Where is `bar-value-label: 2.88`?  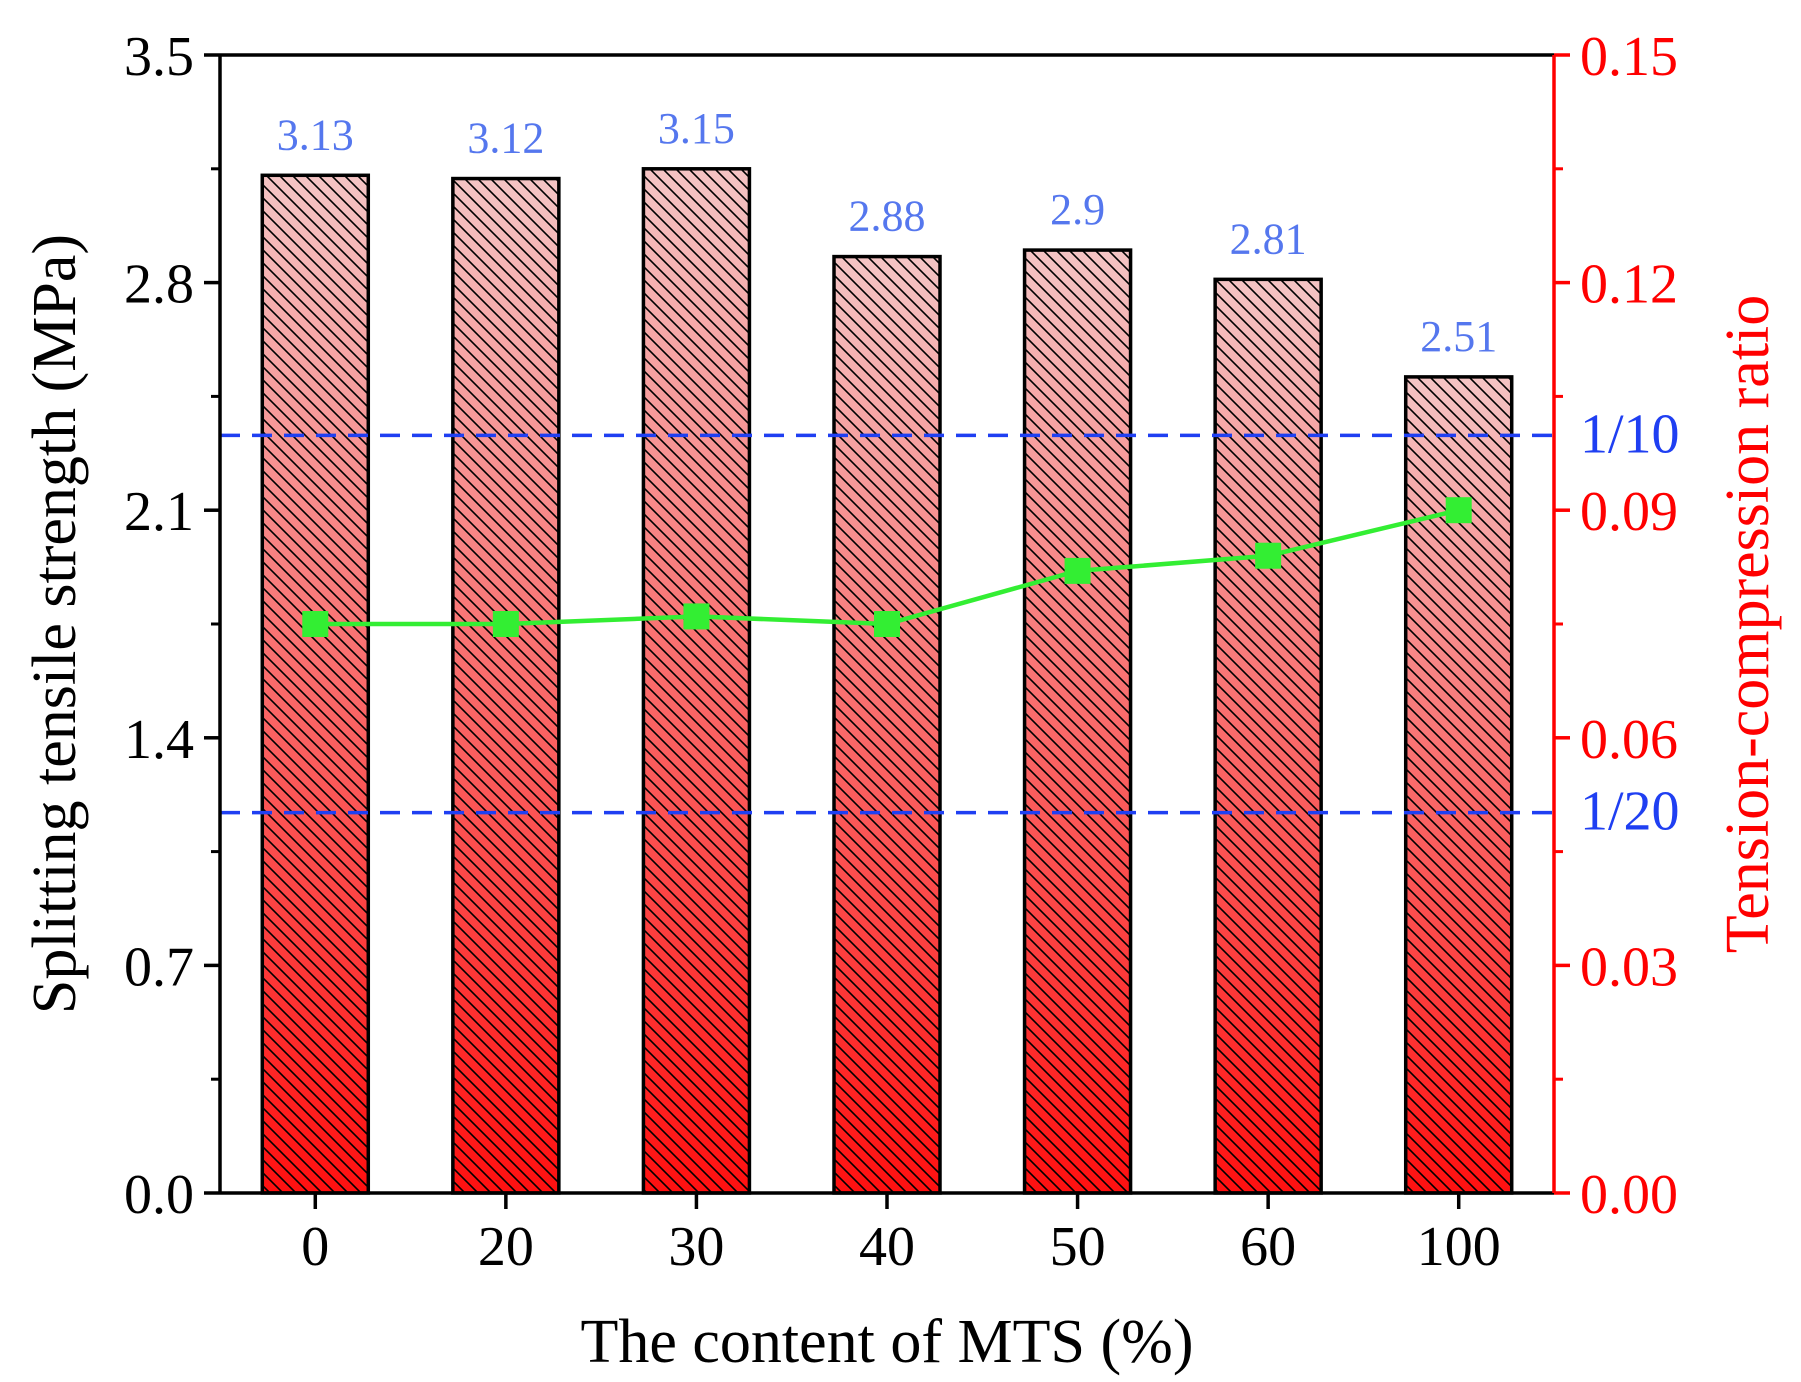 bar-value-label: 2.88 is located at coordinates (887, 216).